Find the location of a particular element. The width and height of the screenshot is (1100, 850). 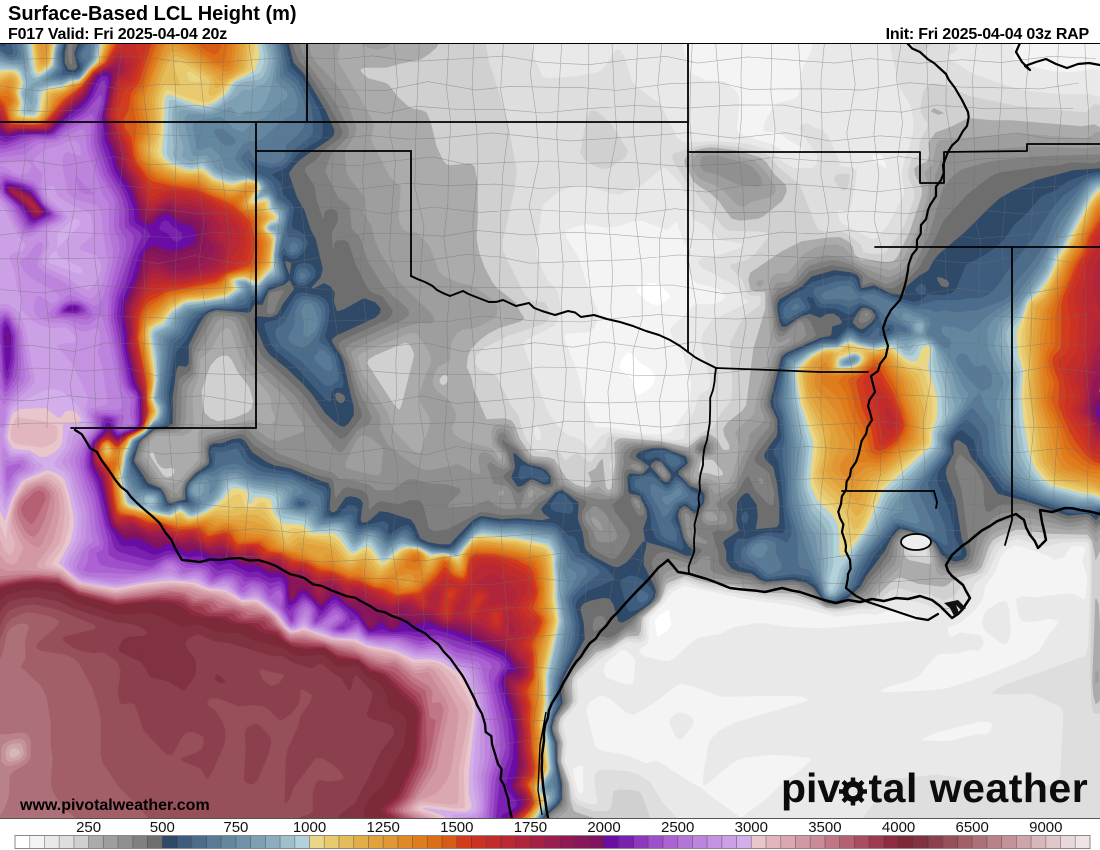

svg-text: 4000 is located at coordinates (898, 827).